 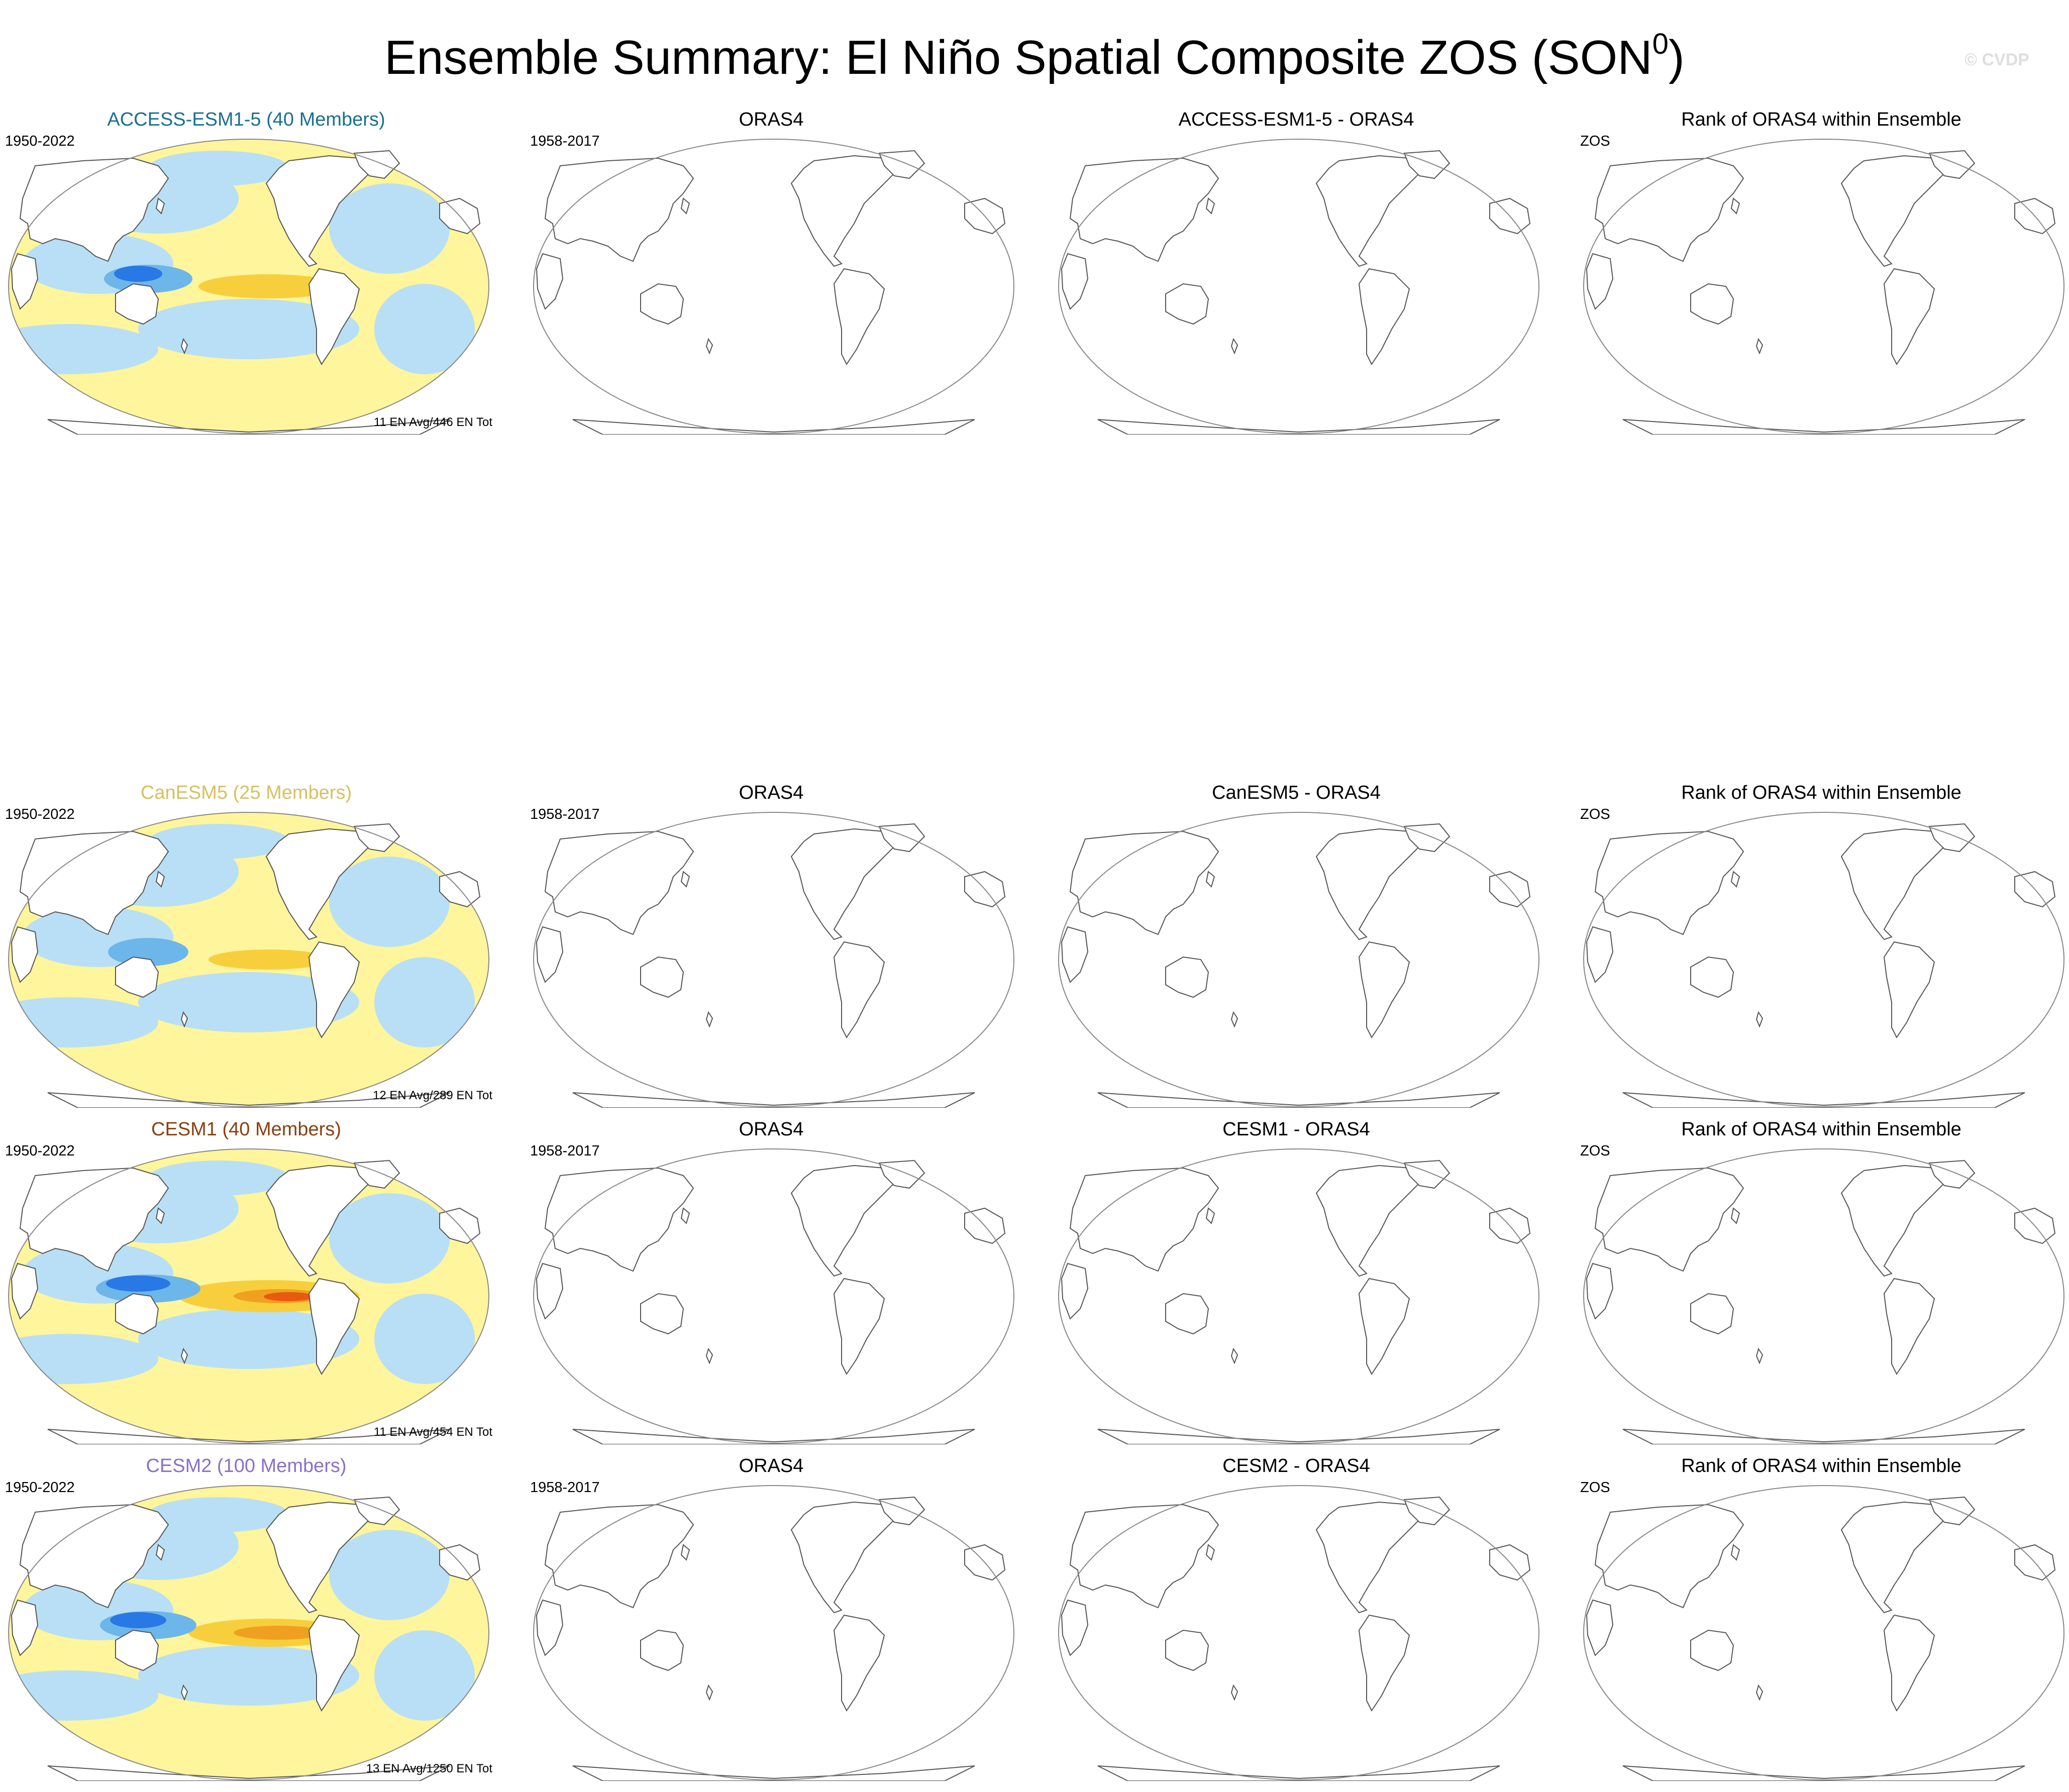 I want to click on event-count-label: 13 EN Avg/1250 EN Tot, so click(x=429, y=1768).